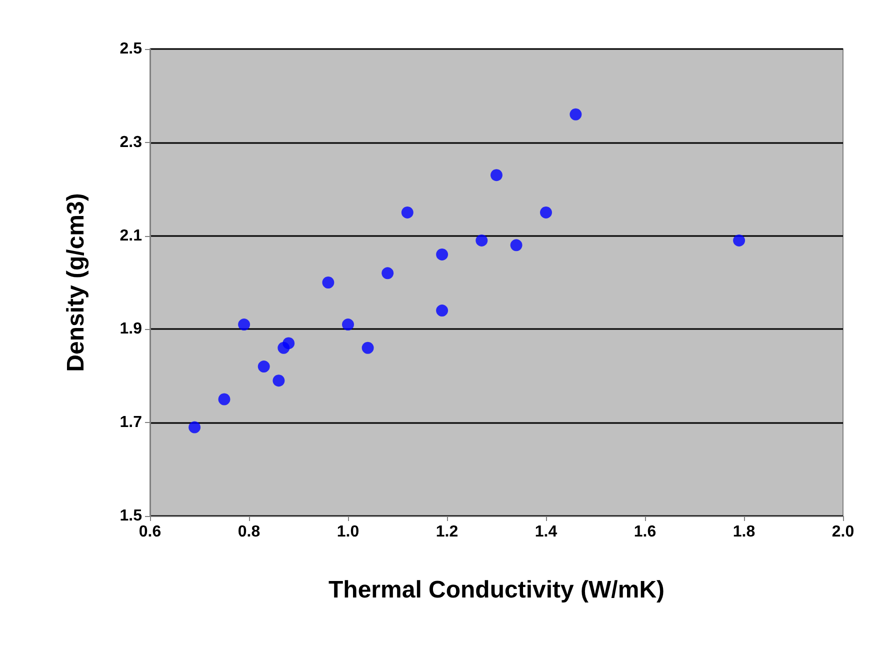 This screenshot has height=649, width=869. I want to click on x-tick-label: 1.8, so click(744, 532).